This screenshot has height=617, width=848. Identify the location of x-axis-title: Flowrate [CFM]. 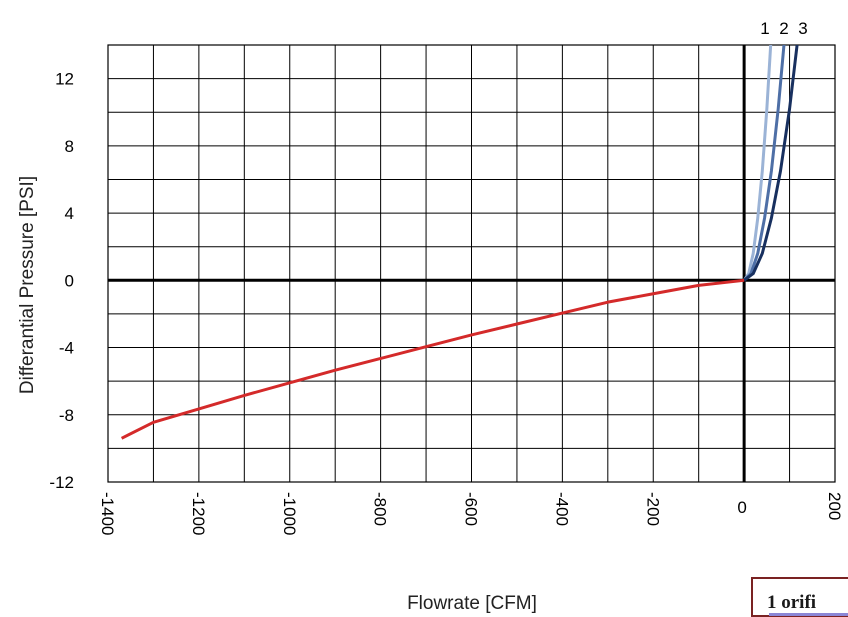
(472, 603).